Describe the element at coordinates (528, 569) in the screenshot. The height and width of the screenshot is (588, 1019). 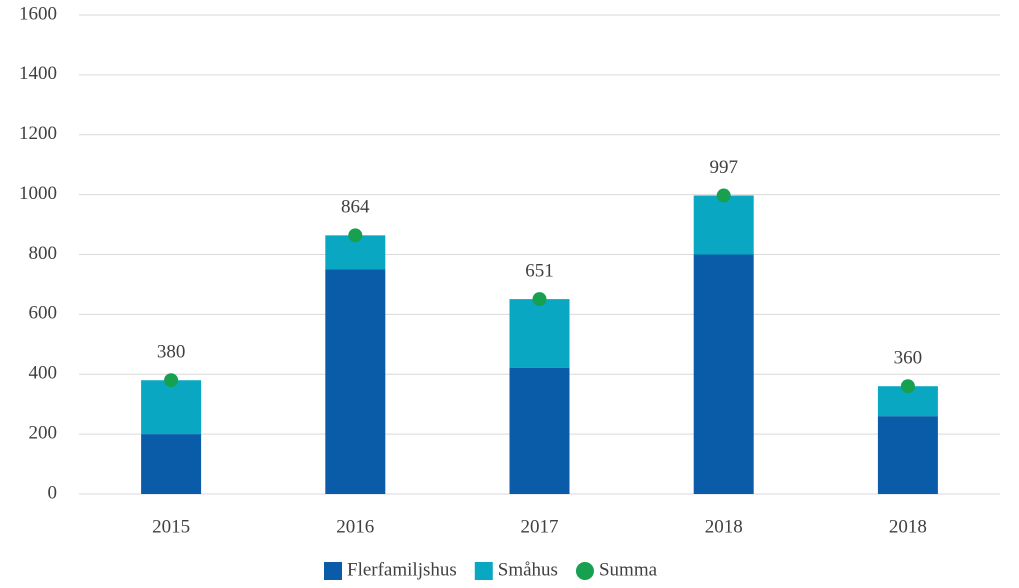
I see `legend-label: Småhus` at that location.